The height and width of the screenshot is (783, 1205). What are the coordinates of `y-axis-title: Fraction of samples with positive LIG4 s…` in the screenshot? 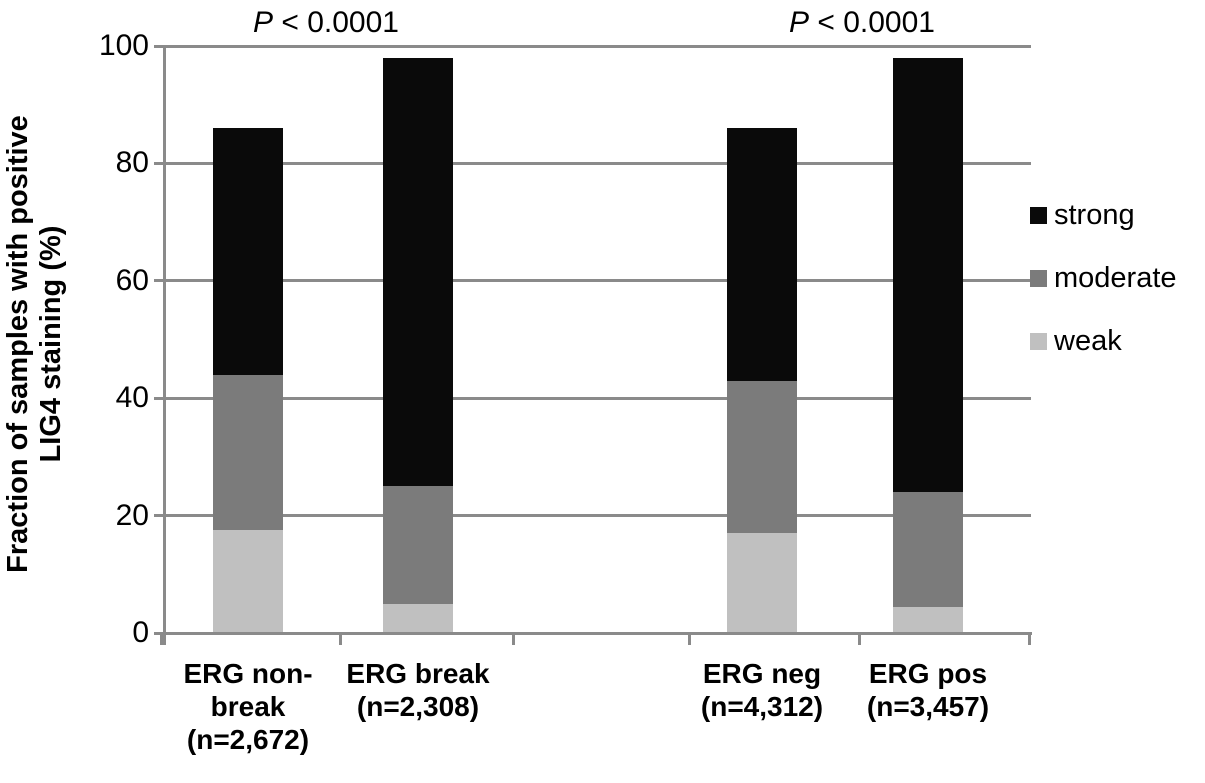 It's located at (36, 344).